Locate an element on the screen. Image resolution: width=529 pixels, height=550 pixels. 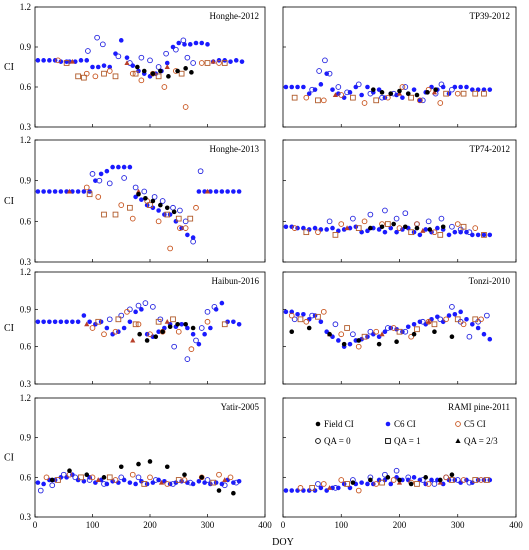
x-tick-label: 400 is located at coordinates (516, 525).